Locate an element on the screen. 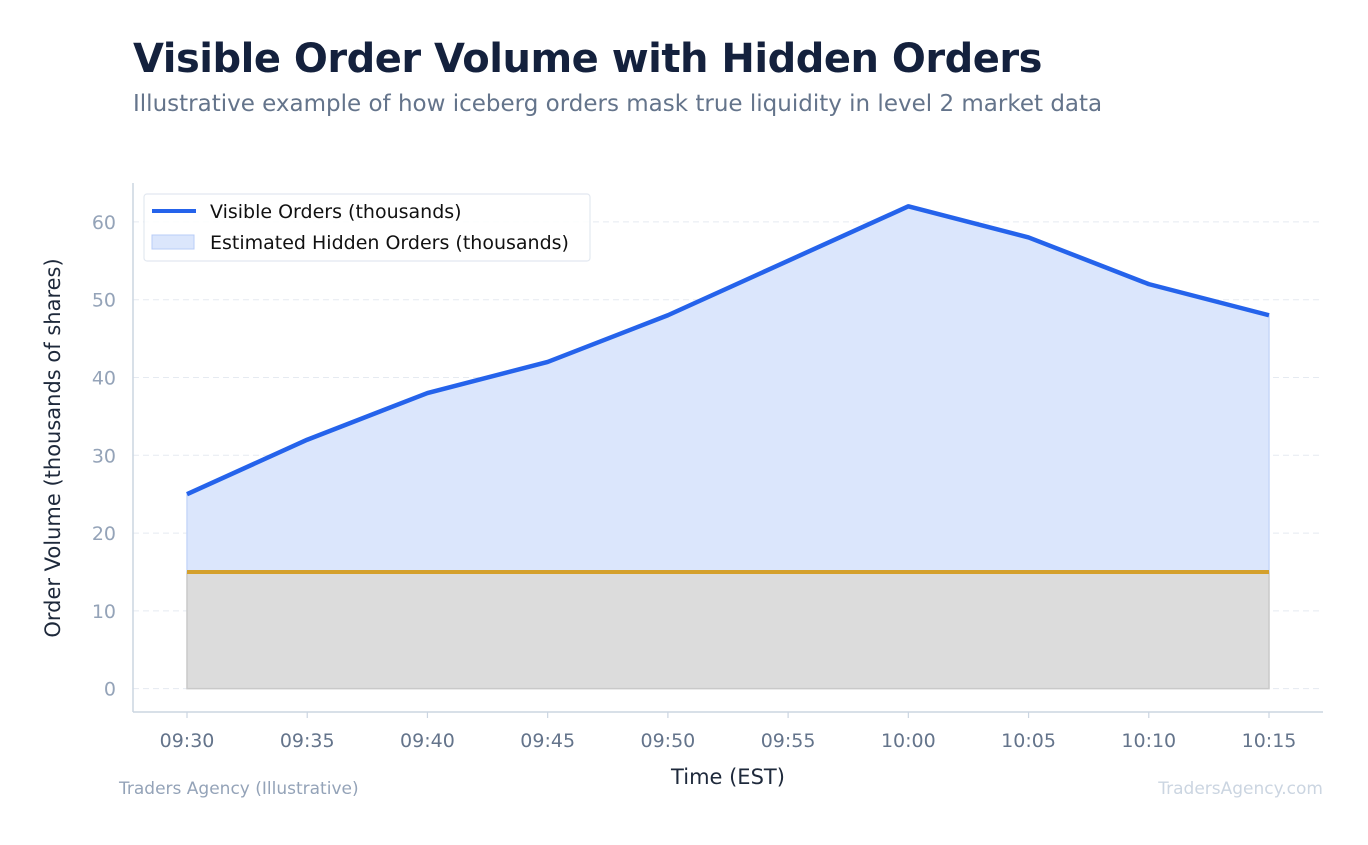 The width and height of the screenshot is (1368, 845). chart-title: Visible Order Volume with Hidden Orders is located at coordinates (587, 59).